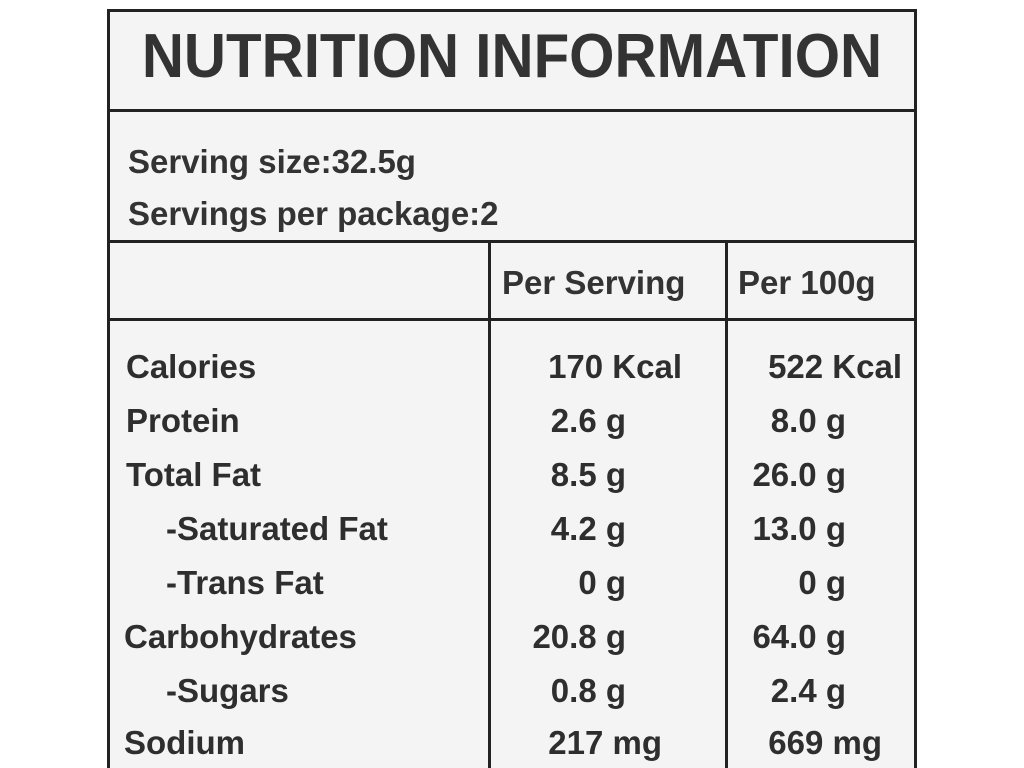  I want to click on value-per-serving: 170 Kcal, so click(615, 366).